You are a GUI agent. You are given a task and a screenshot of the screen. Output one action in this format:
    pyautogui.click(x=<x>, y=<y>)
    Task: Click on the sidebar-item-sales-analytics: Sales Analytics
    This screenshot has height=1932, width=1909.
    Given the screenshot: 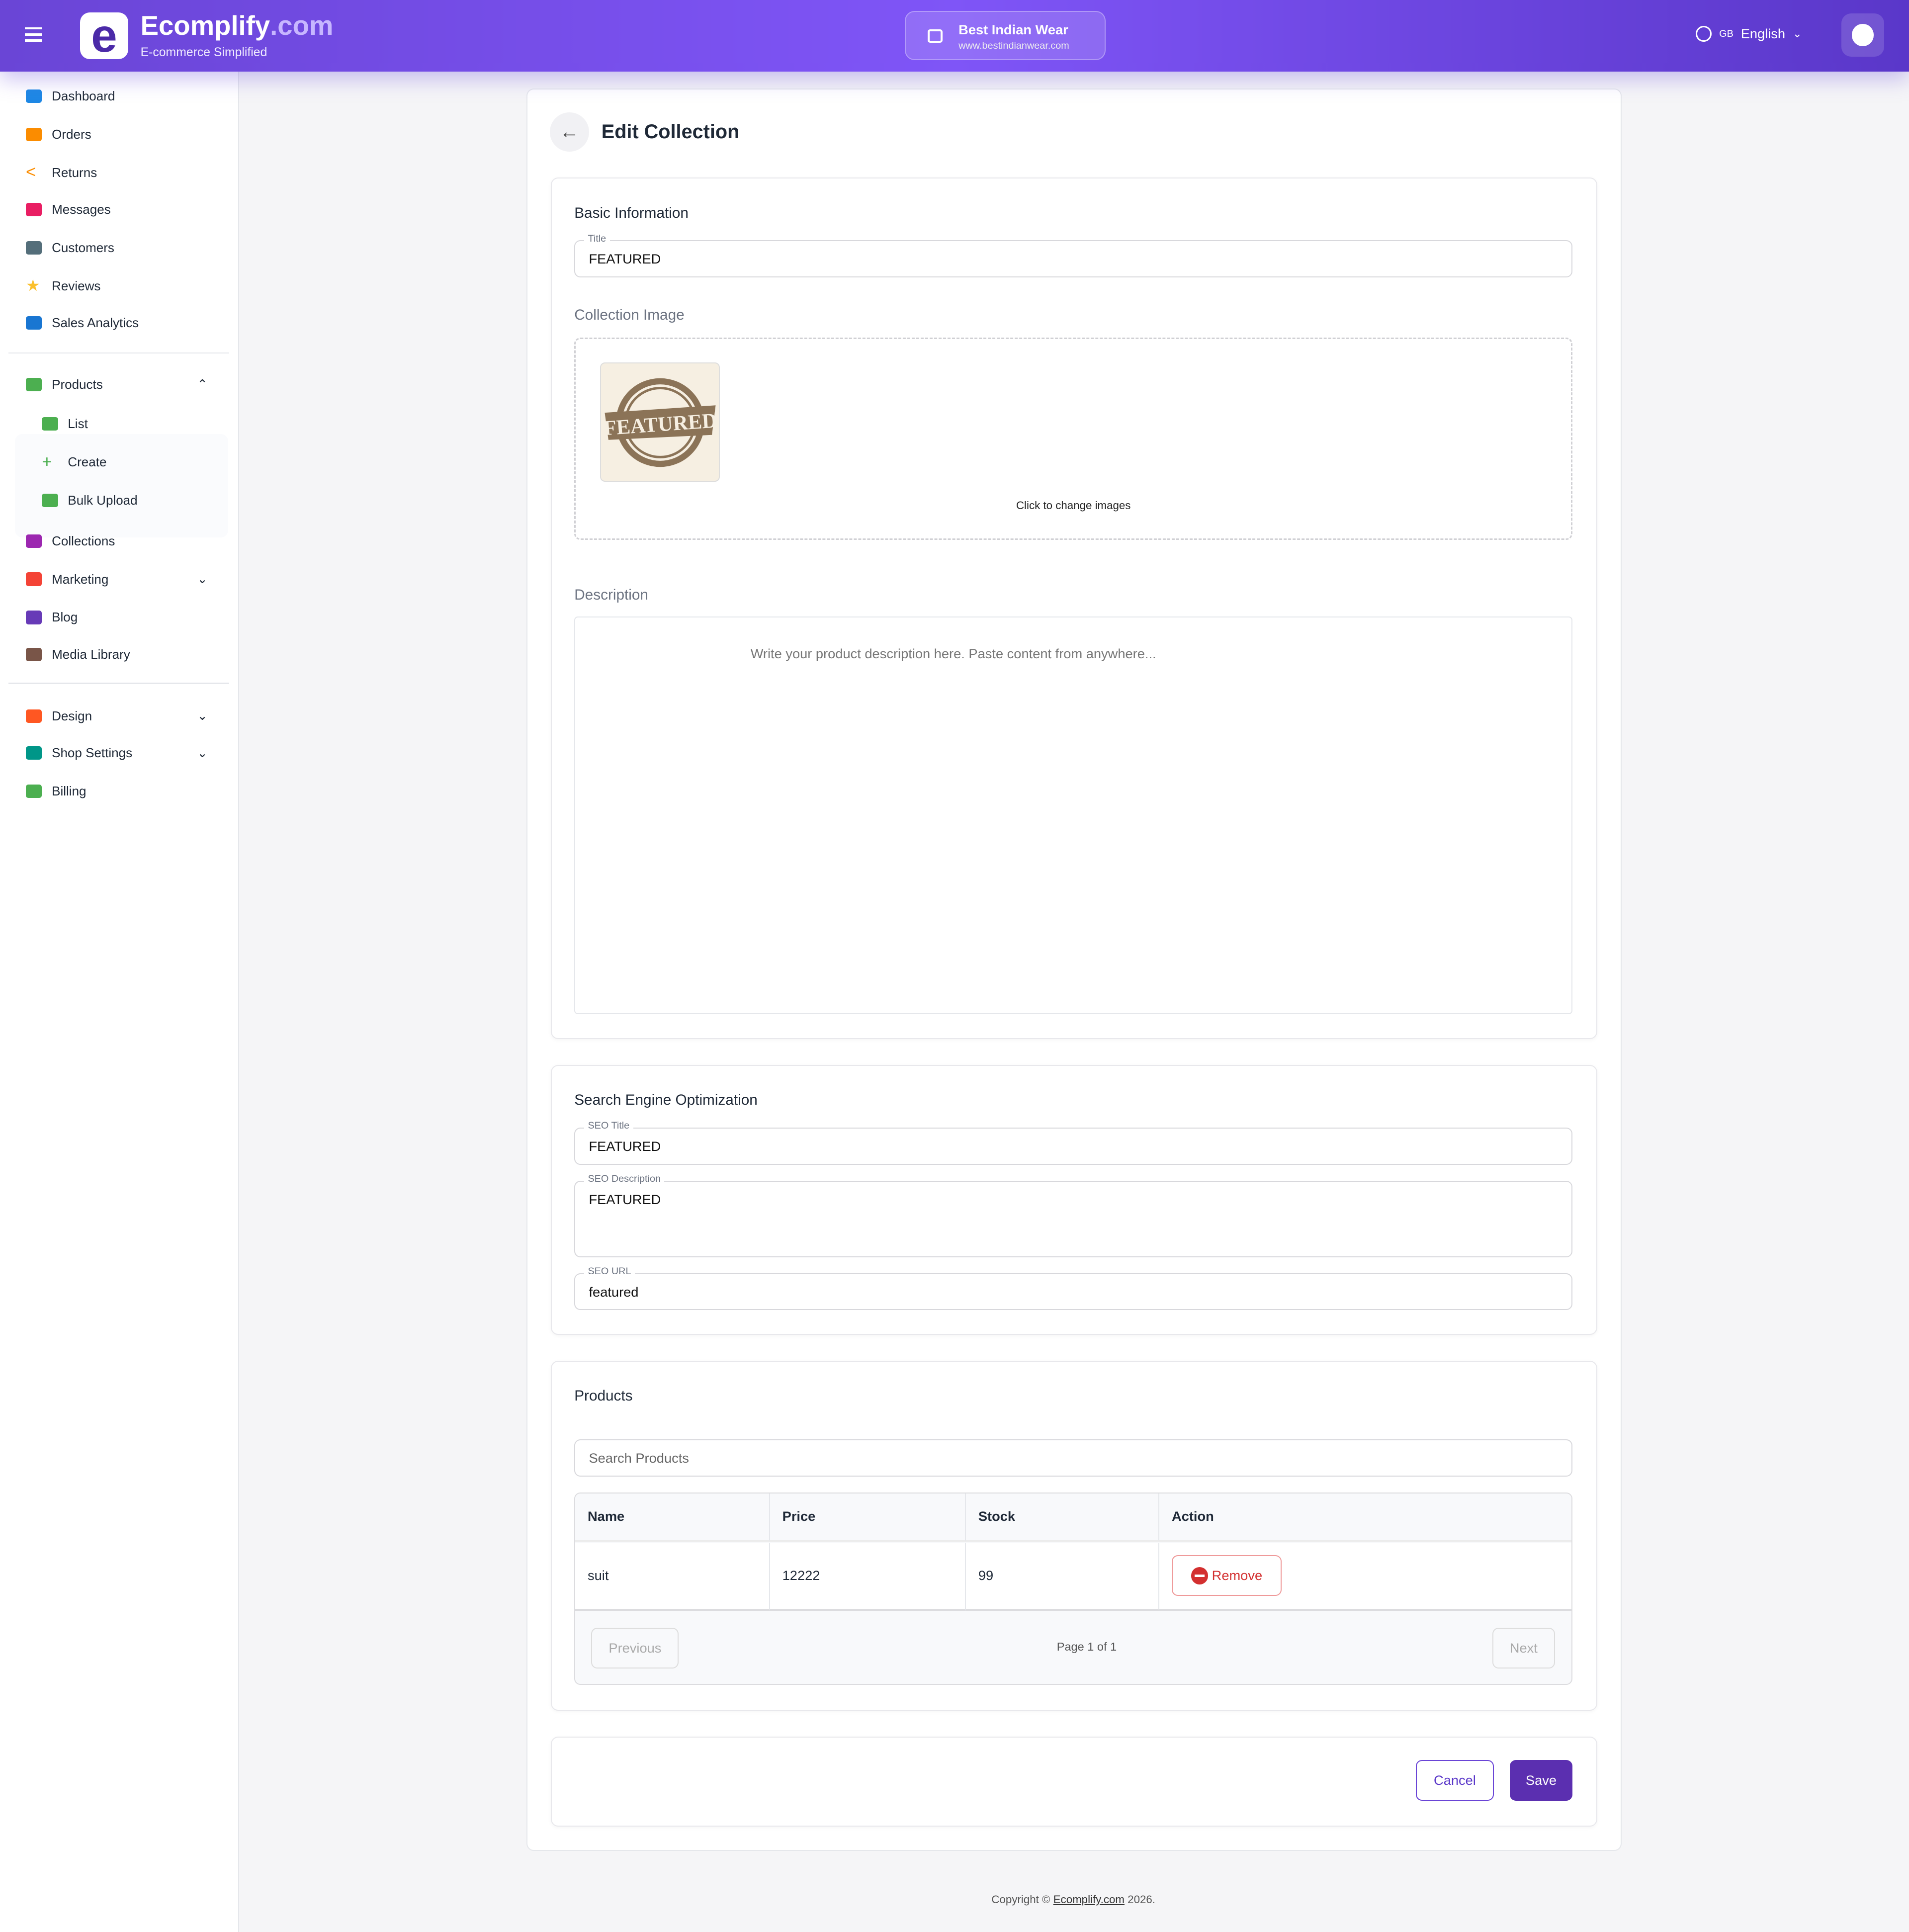 What is the action you would take?
    pyautogui.click(x=120, y=323)
    